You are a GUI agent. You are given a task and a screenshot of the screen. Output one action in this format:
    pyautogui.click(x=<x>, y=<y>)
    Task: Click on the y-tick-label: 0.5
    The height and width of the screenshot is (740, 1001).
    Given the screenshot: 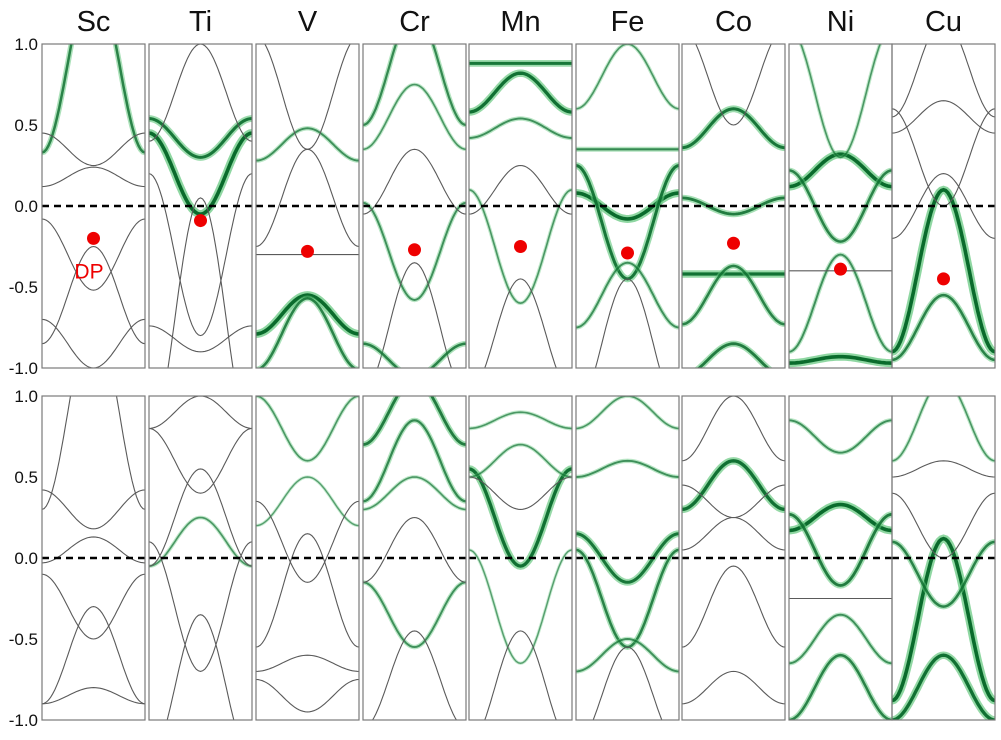 What is the action you would take?
    pyautogui.click(x=26, y=477)
    